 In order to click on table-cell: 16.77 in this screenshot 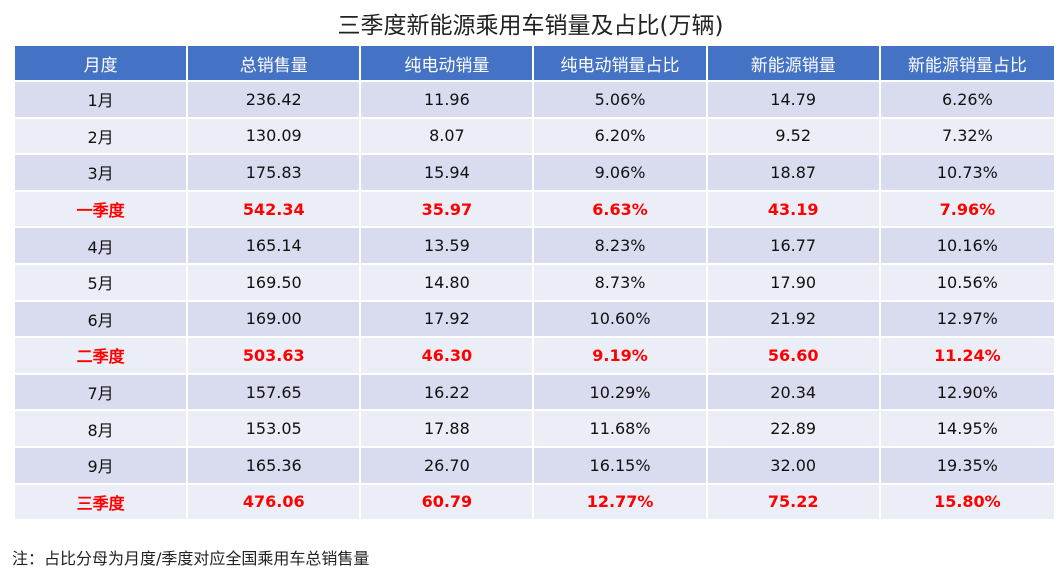, I will do `click(794, 244)`.